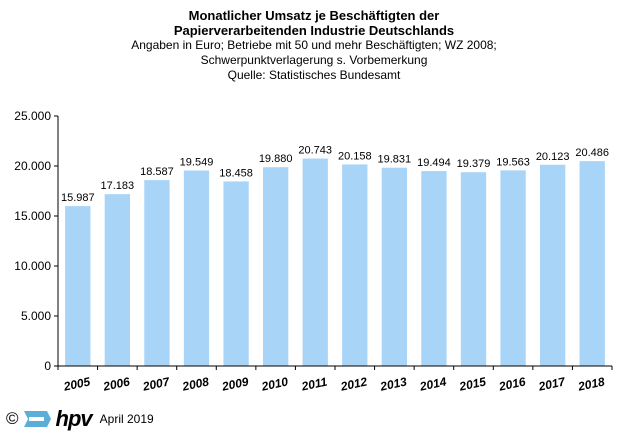 The height and width of the screenshot is (447, 628). I want to click on y-tick-label-10000: 10.000, so click(32, 266).